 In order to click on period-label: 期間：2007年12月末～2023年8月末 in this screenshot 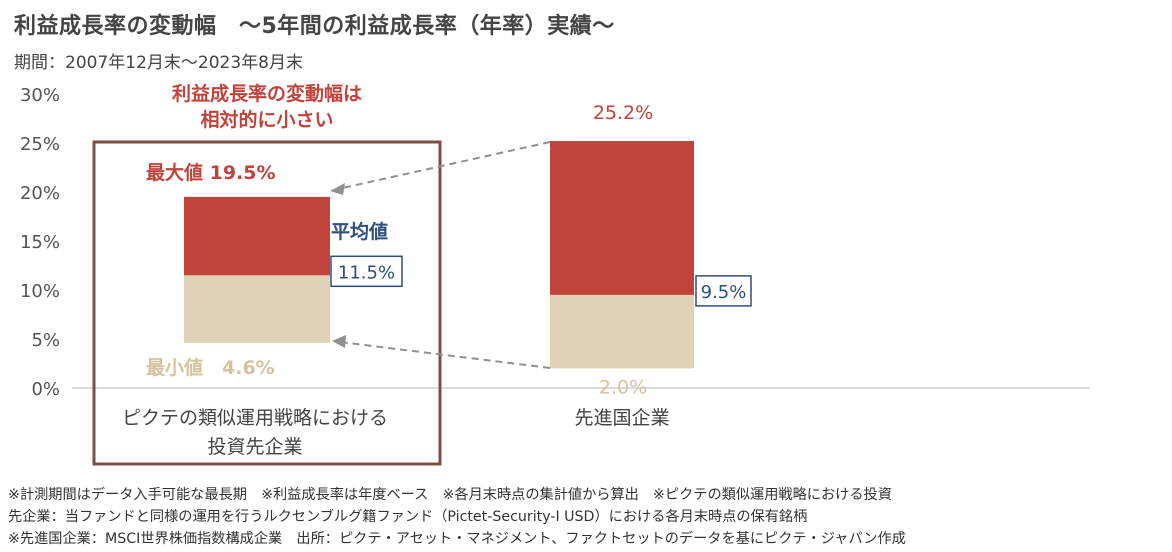, I will do `click(158, 63)`.